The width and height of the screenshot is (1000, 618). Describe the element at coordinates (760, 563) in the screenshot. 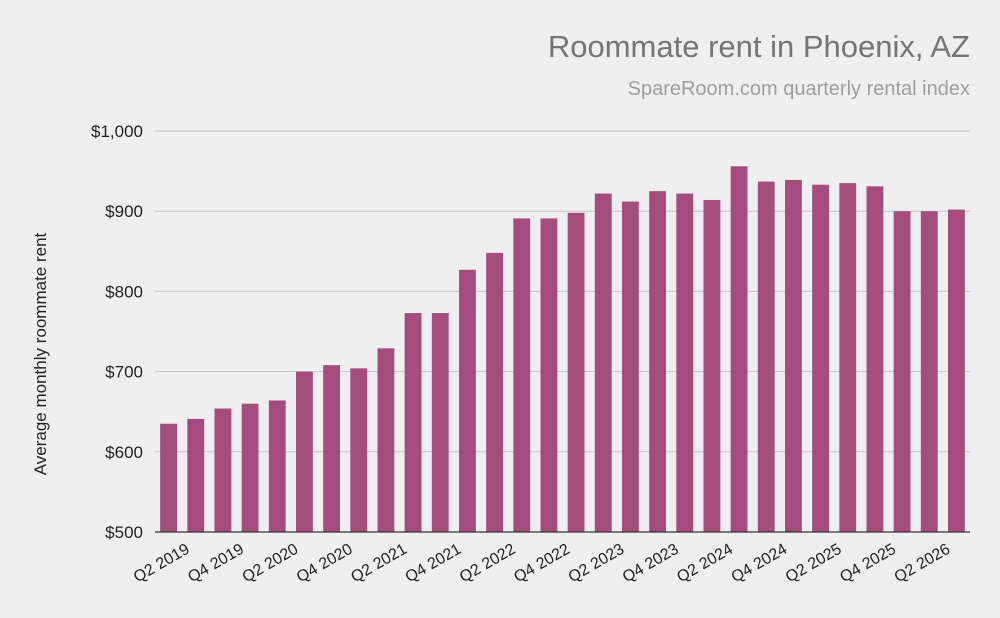

I see `x-tick-label: Q4 2024` at that location.